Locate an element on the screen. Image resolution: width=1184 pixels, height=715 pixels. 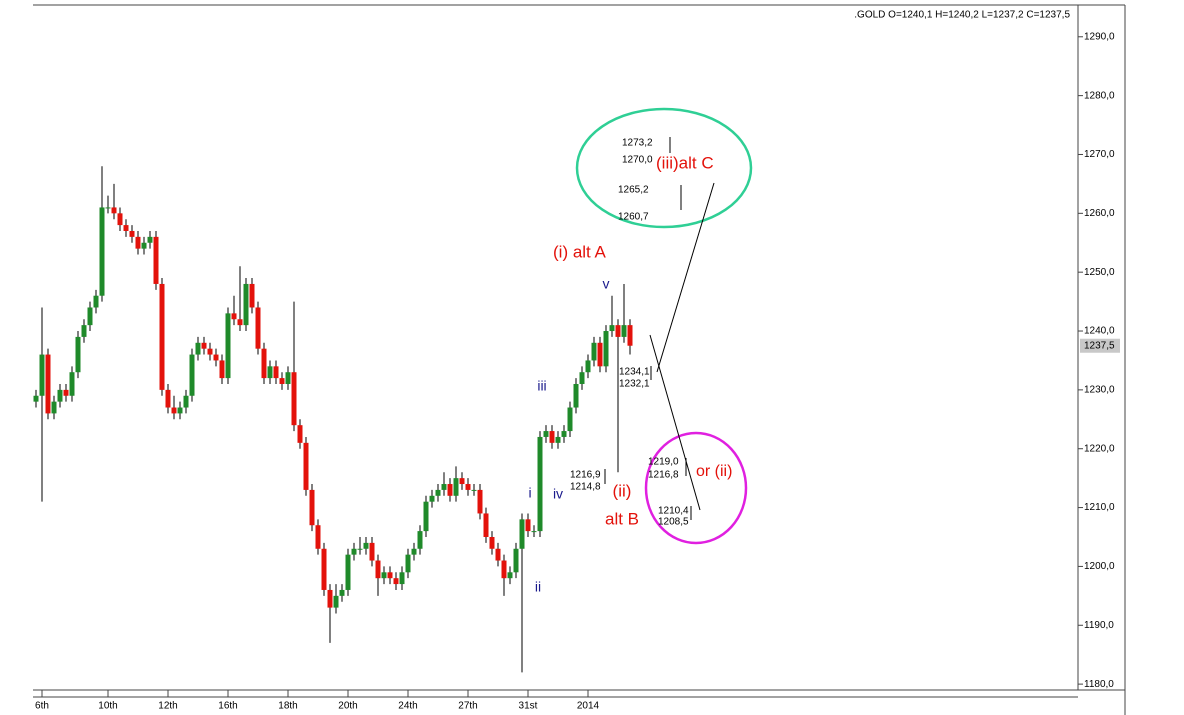
x-tick-label: 24th is located at coordinates (407, 706).